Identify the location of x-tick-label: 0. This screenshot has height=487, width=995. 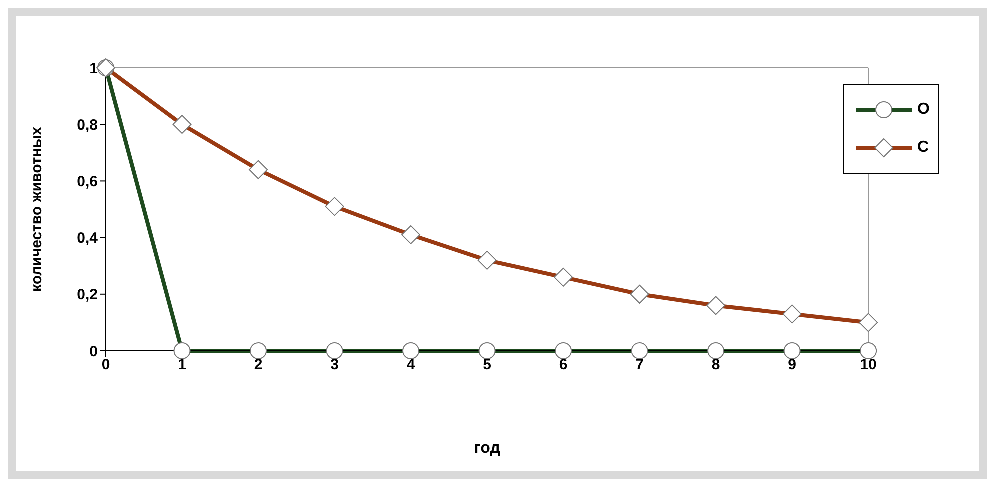
(106, 365).